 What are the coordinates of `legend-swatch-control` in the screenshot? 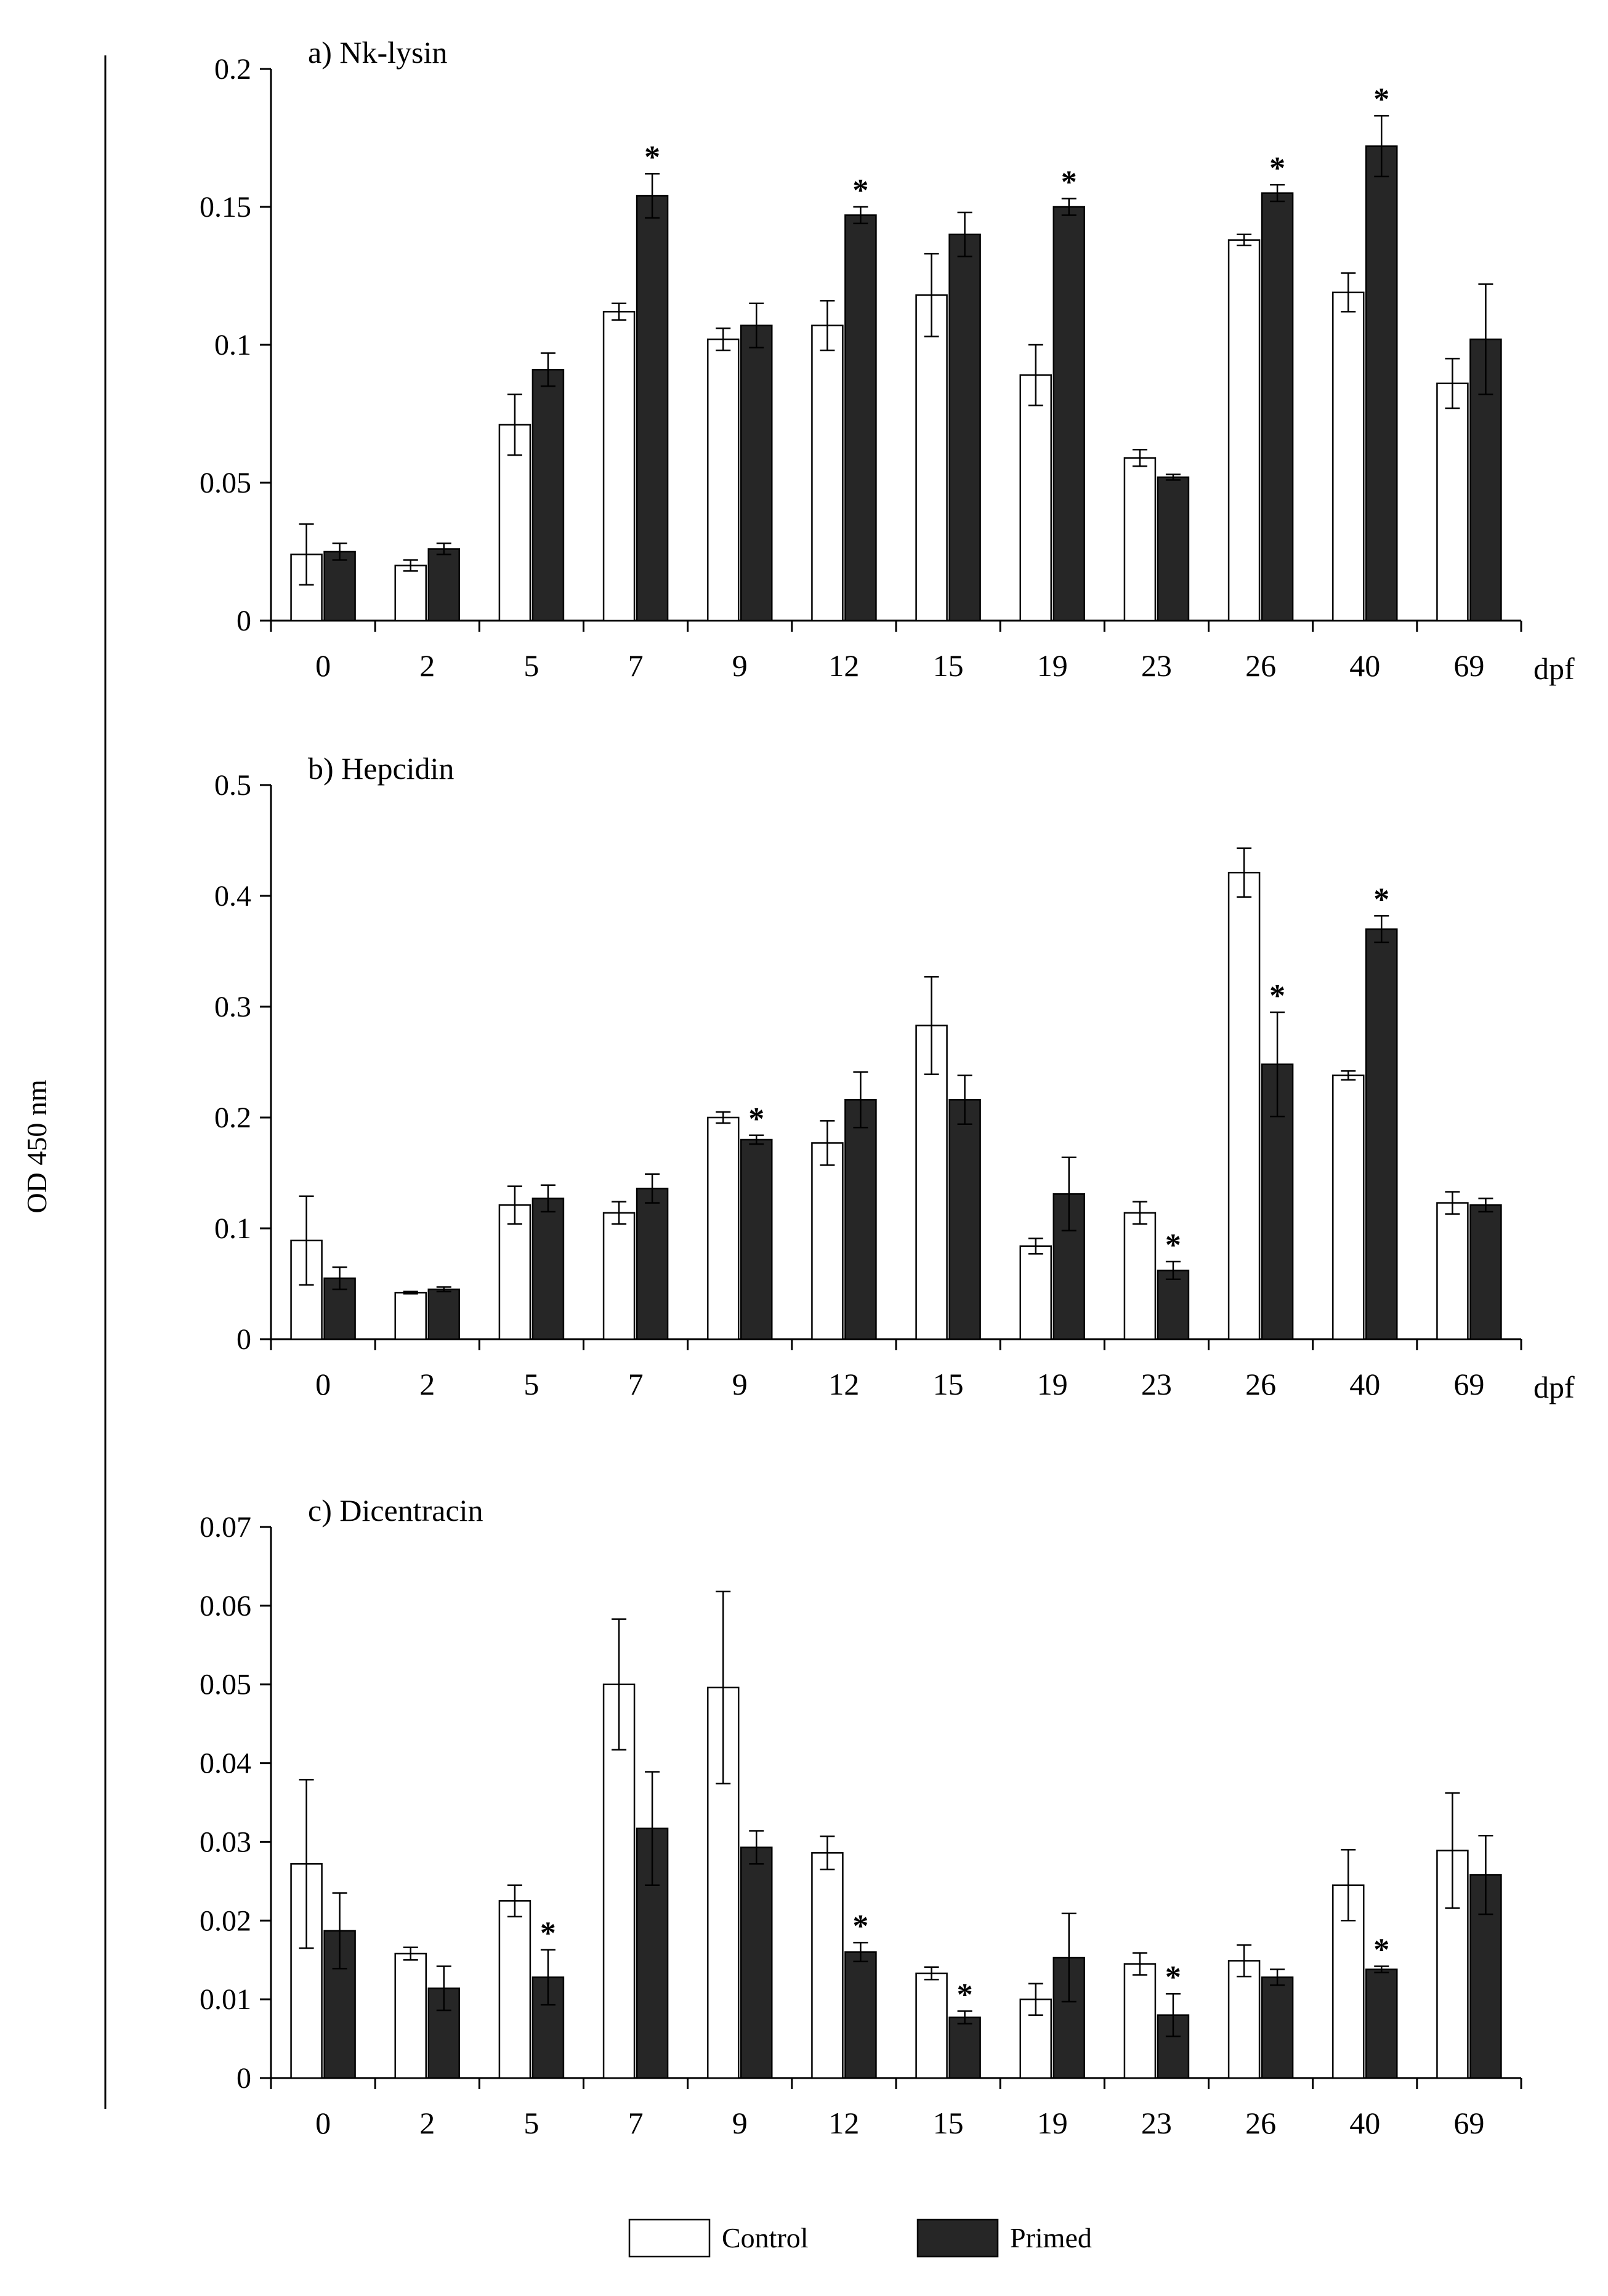 It's located at (669, 2238).